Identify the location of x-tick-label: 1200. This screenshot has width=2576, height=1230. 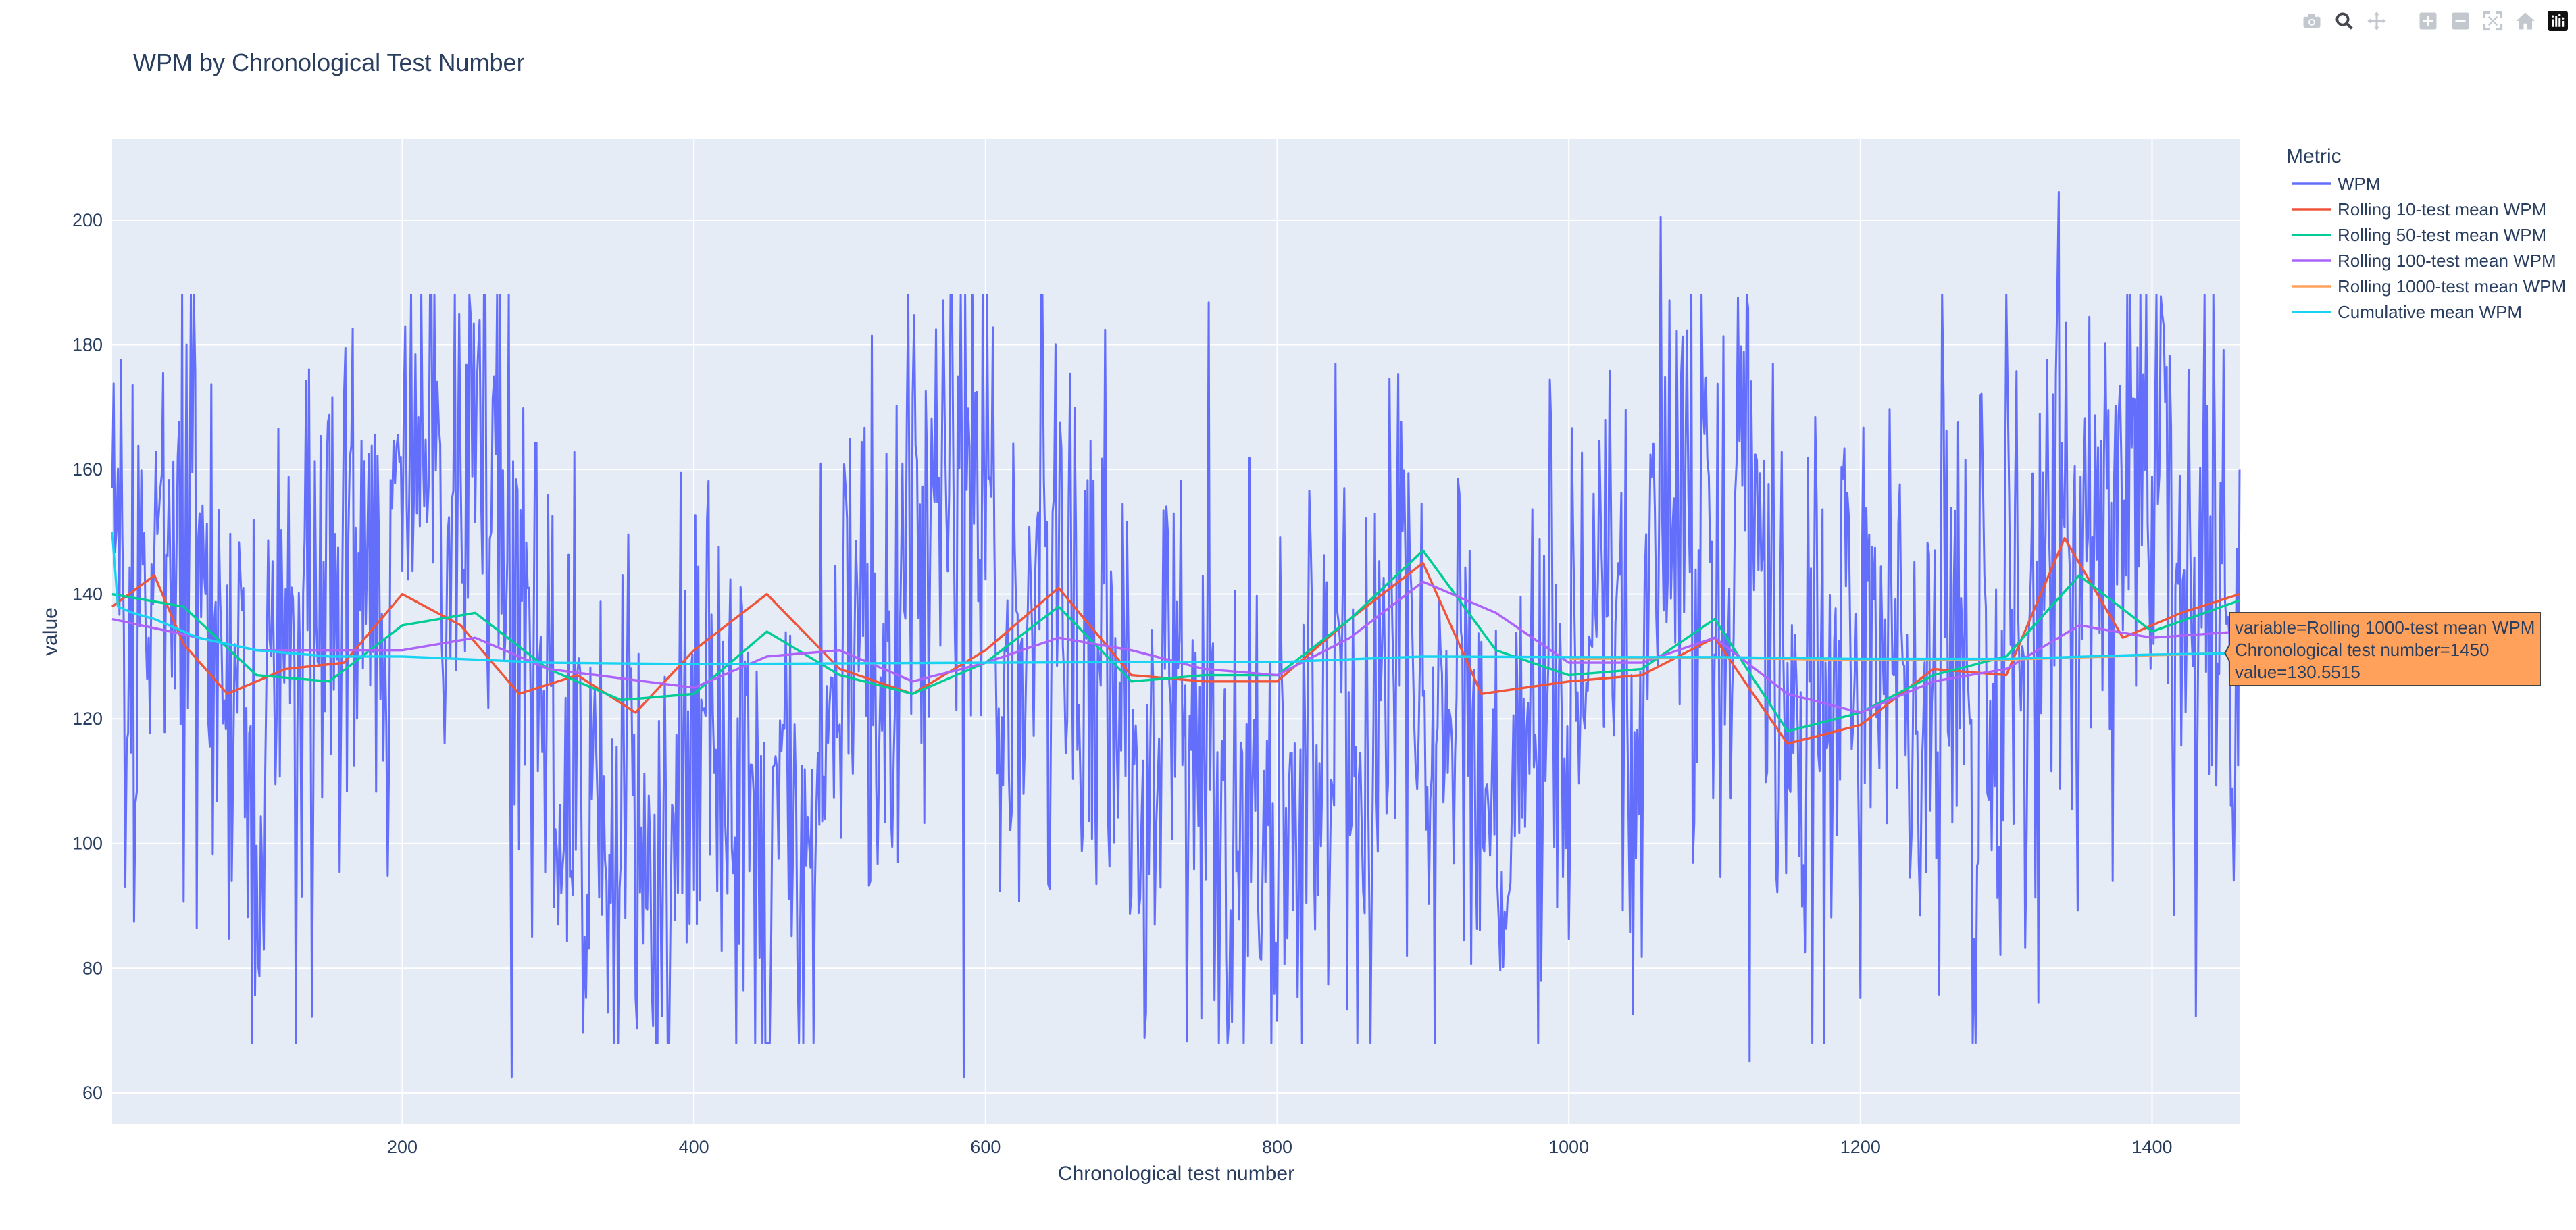
(1860, 1147).